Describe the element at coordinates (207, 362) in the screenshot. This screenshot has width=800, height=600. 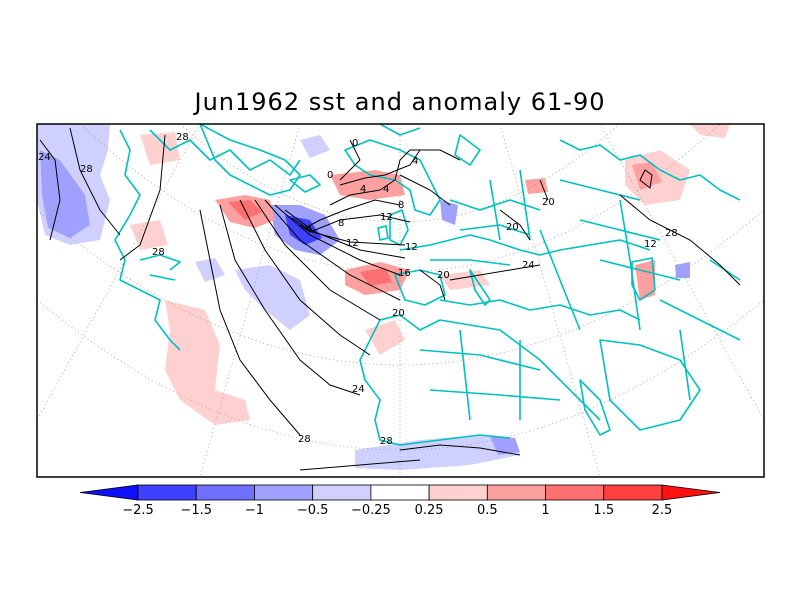
I see `anomaly-fill-subtropical-warm` at that location.